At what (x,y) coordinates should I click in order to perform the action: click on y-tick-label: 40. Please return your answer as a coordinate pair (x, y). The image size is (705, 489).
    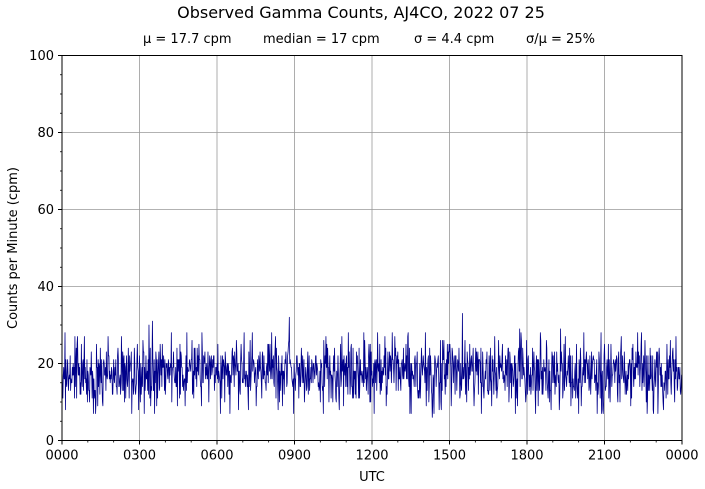
    Looking at the image, I should click on (45, 287).